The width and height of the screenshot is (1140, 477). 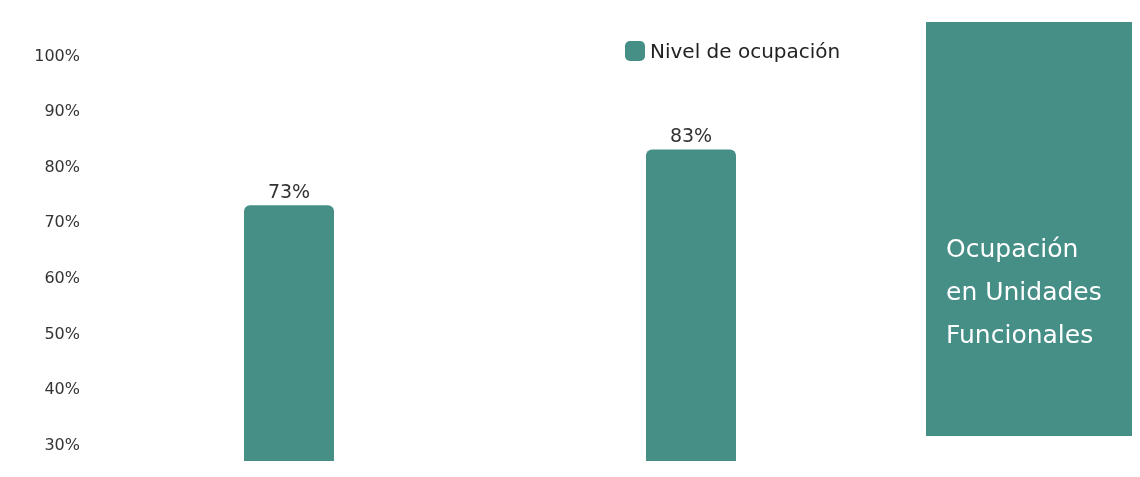 What do you see at coordinates (62, 166) in the screenshot?
I see `y-tick-label: 80%` at bounding box center [62, 166].